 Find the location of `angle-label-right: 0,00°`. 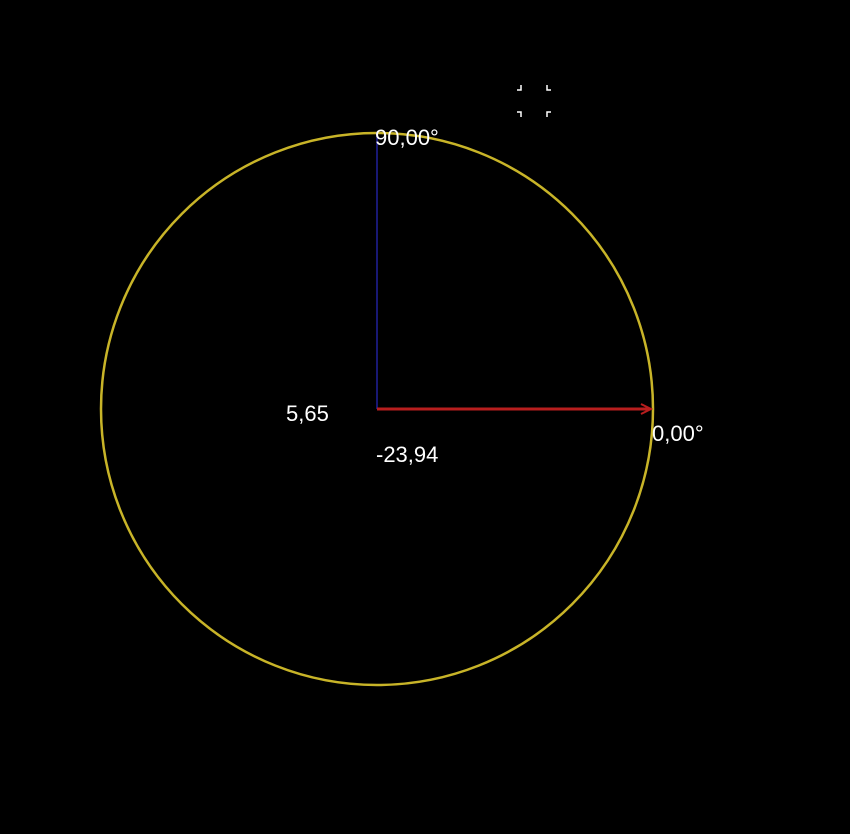

angle-label-right: 0,00° is located at coordinates (678, 433).